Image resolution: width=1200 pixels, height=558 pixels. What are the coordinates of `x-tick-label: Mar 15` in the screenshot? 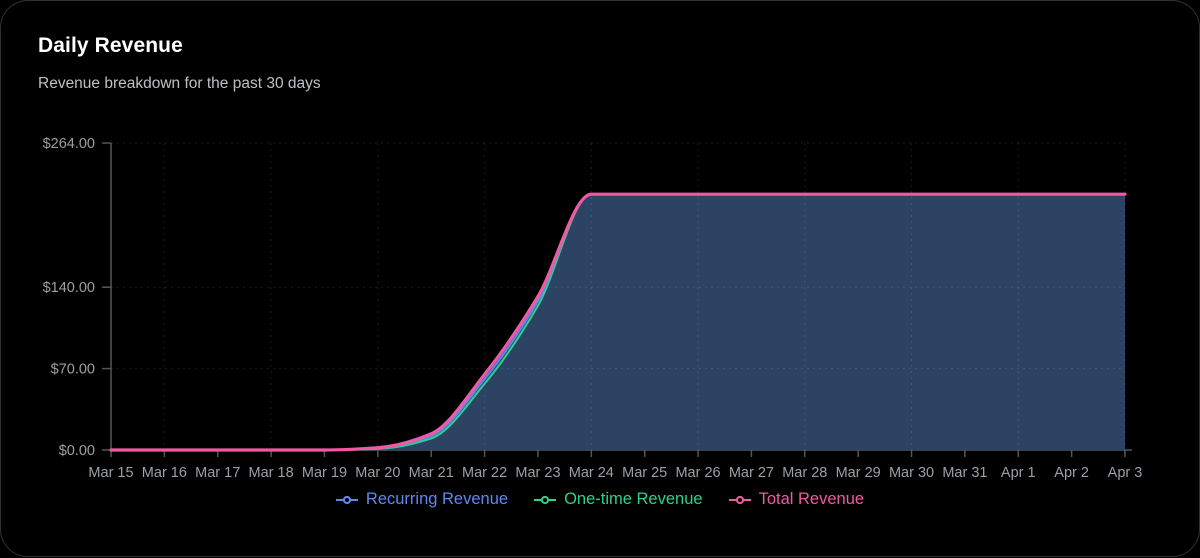 It's located at (110, 473).